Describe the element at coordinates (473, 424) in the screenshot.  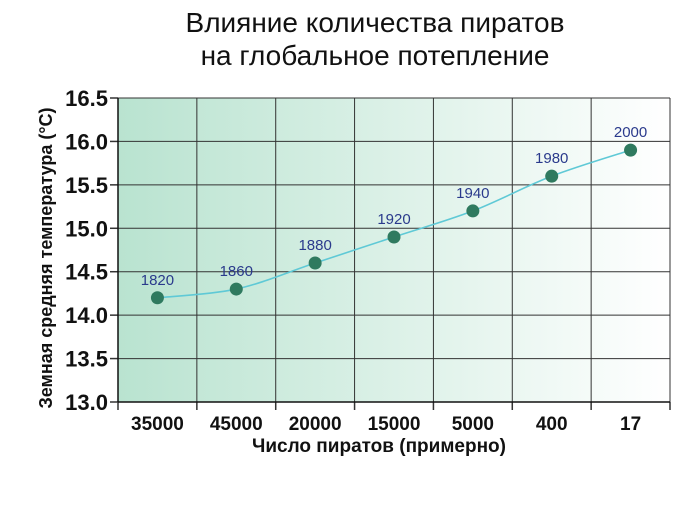
I see `x-tick-label: 5000` at that location.